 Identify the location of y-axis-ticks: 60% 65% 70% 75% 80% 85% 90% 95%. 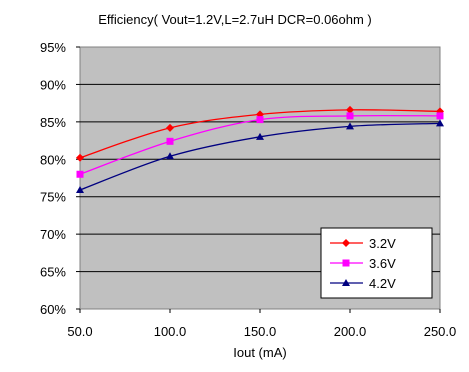
(60, 178).